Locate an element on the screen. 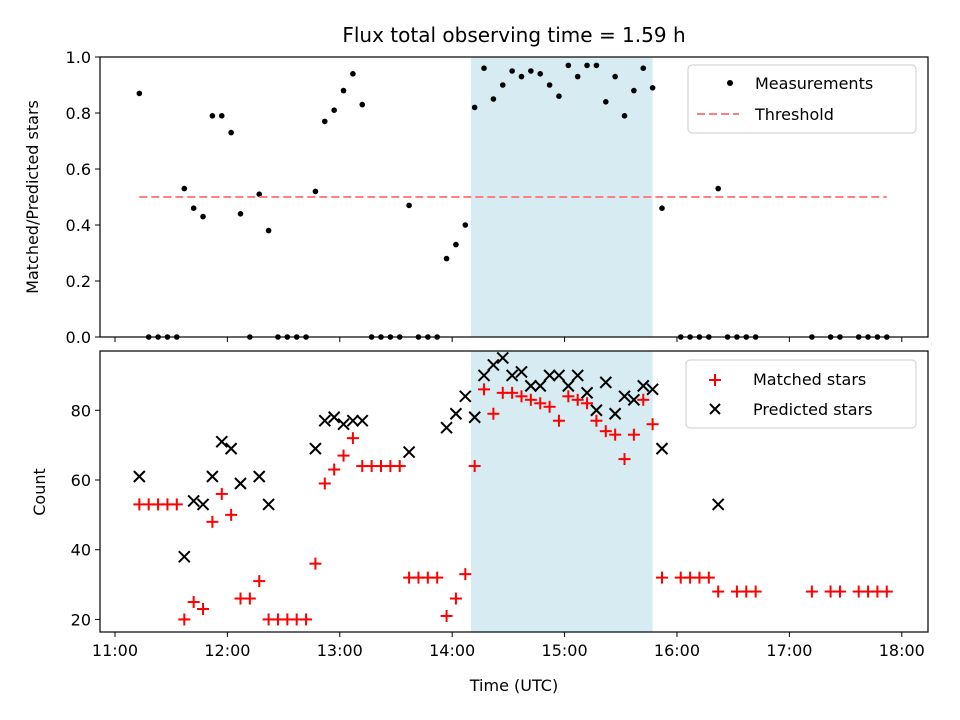 This screenshot has width=960, height=720. legend-predicted-label: Predicted stars is located at coordinates (813, 409).